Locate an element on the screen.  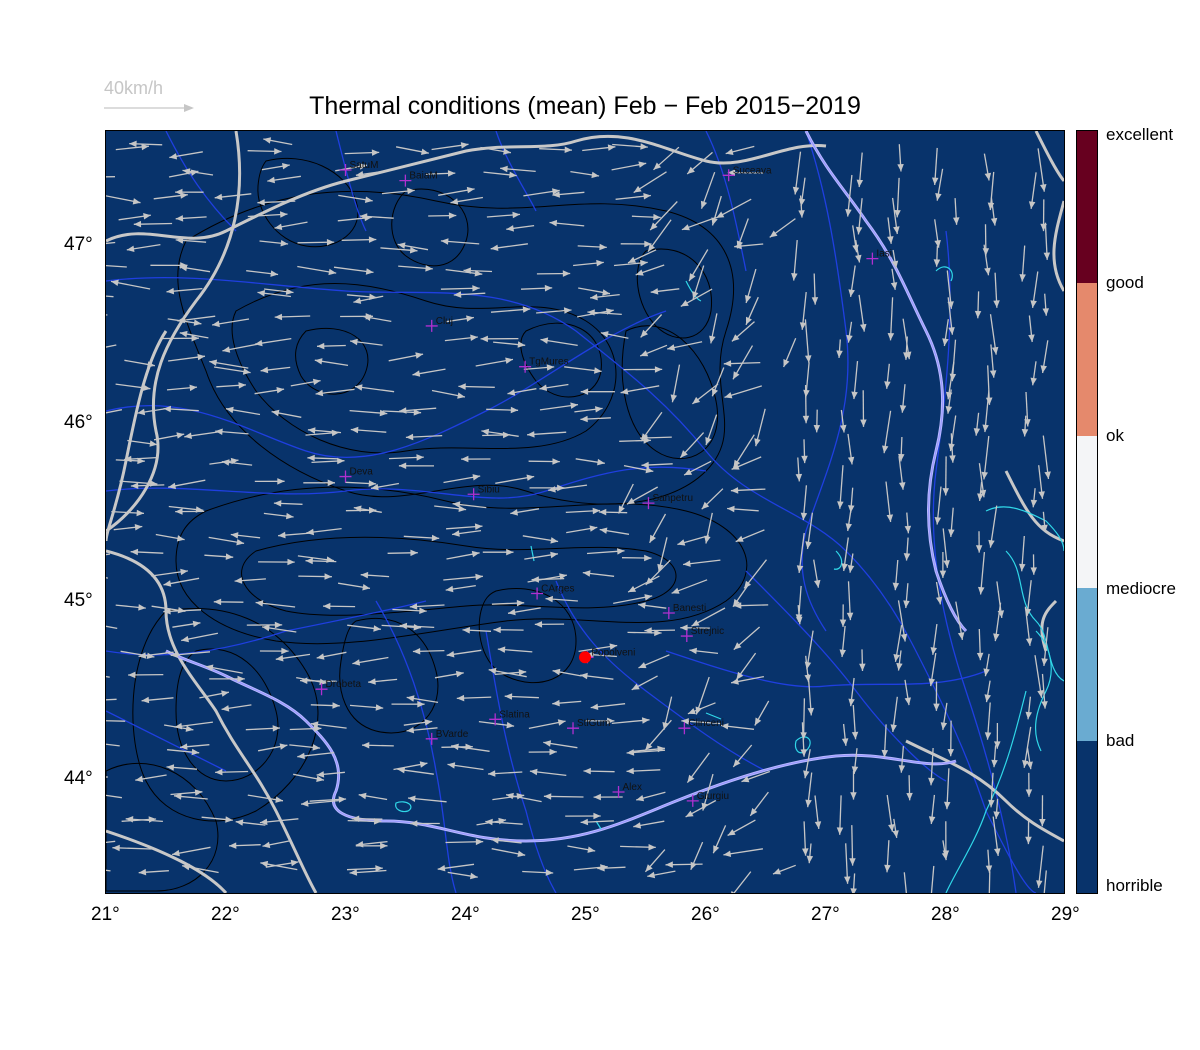
city-strejnic: Strejnic is located at coordinates (702, 634).